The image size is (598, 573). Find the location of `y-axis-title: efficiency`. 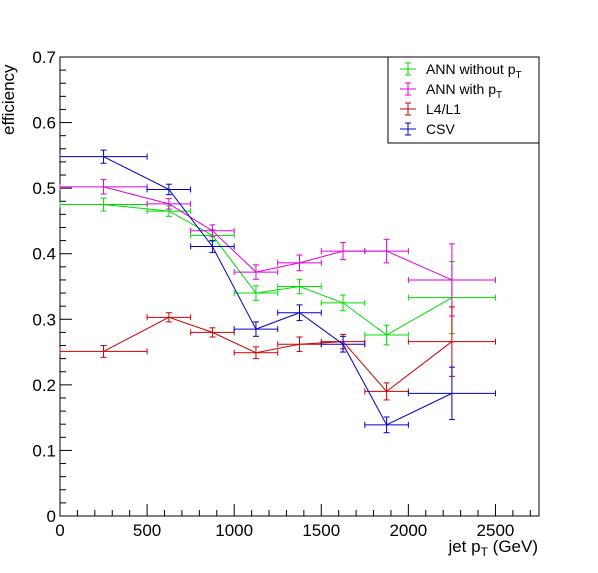

y-axis-title: efficiency is located at coordinates (9, 99).